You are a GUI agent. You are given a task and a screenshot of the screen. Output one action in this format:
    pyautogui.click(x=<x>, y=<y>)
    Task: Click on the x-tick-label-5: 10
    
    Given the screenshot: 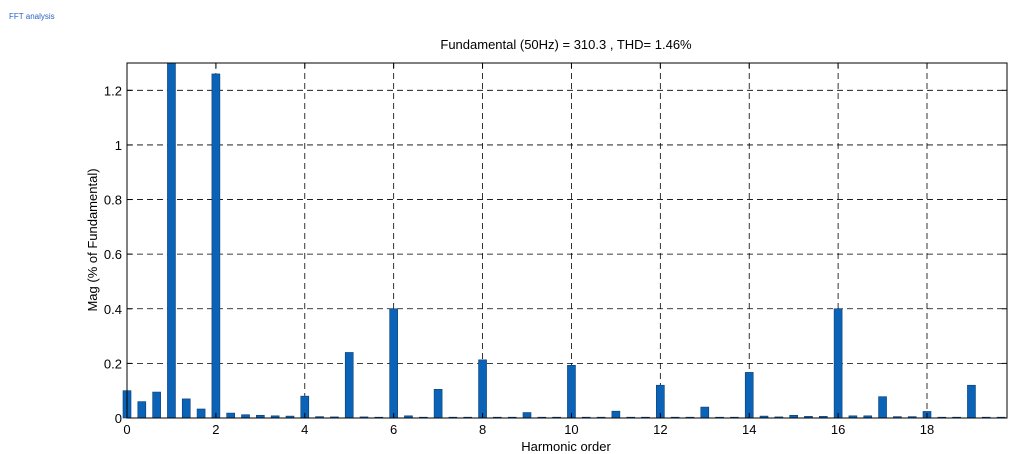 What is the action you would take?
    pyautogui.click(x=571, y=429)
    